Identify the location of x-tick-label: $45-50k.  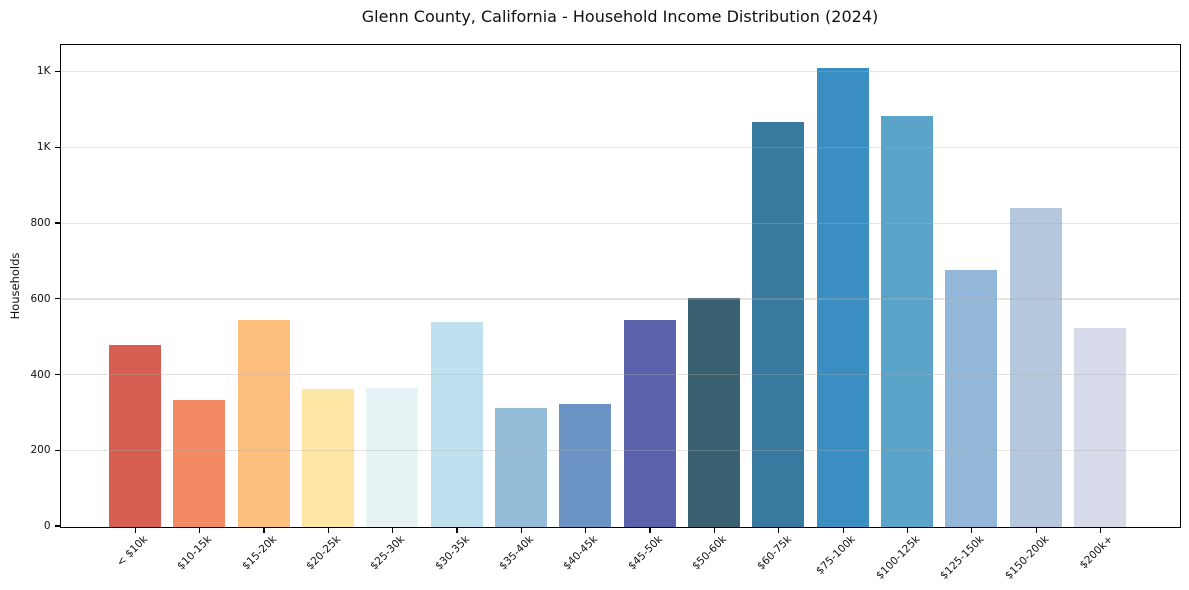
(645, 552).